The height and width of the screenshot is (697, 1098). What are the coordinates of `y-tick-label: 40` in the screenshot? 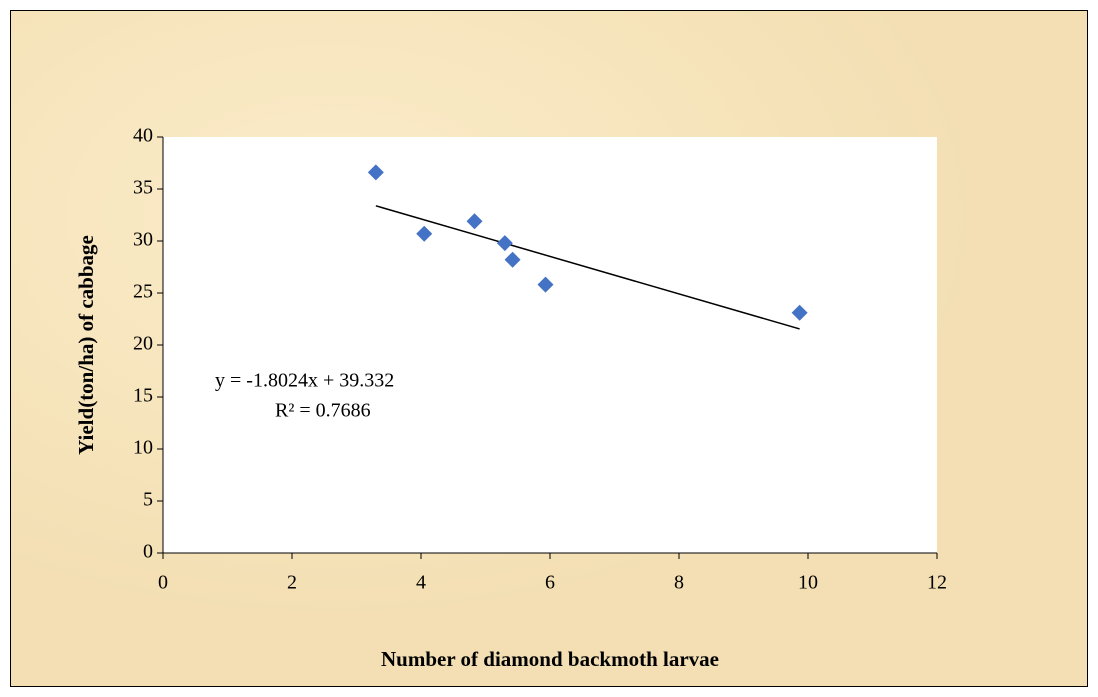 It's located at (143, 136).